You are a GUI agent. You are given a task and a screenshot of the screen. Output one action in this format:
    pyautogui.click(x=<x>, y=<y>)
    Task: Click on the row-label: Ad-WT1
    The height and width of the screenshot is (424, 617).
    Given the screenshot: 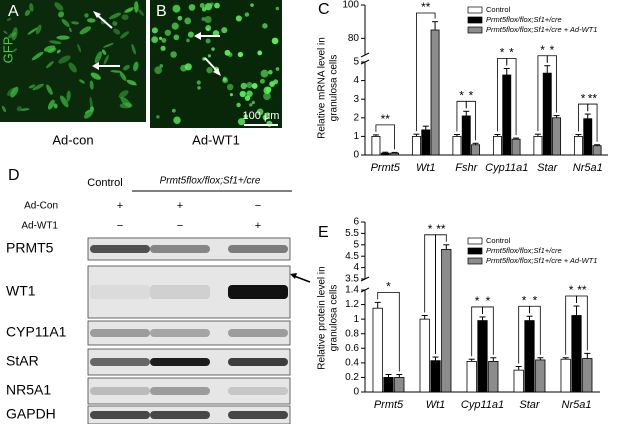 What is the action you would take?
    pyautogui.click(x=39, y=226)
    